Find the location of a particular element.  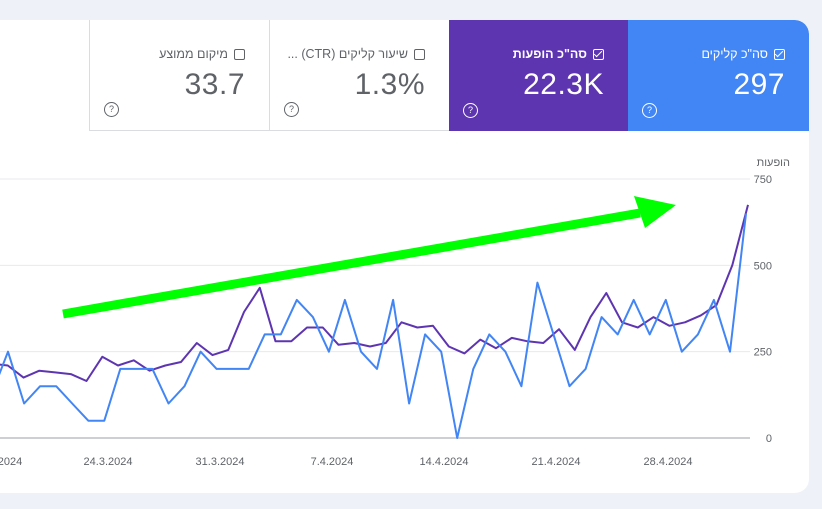

position-label: מיקום ממוצע is located at coordinates (193, 54).